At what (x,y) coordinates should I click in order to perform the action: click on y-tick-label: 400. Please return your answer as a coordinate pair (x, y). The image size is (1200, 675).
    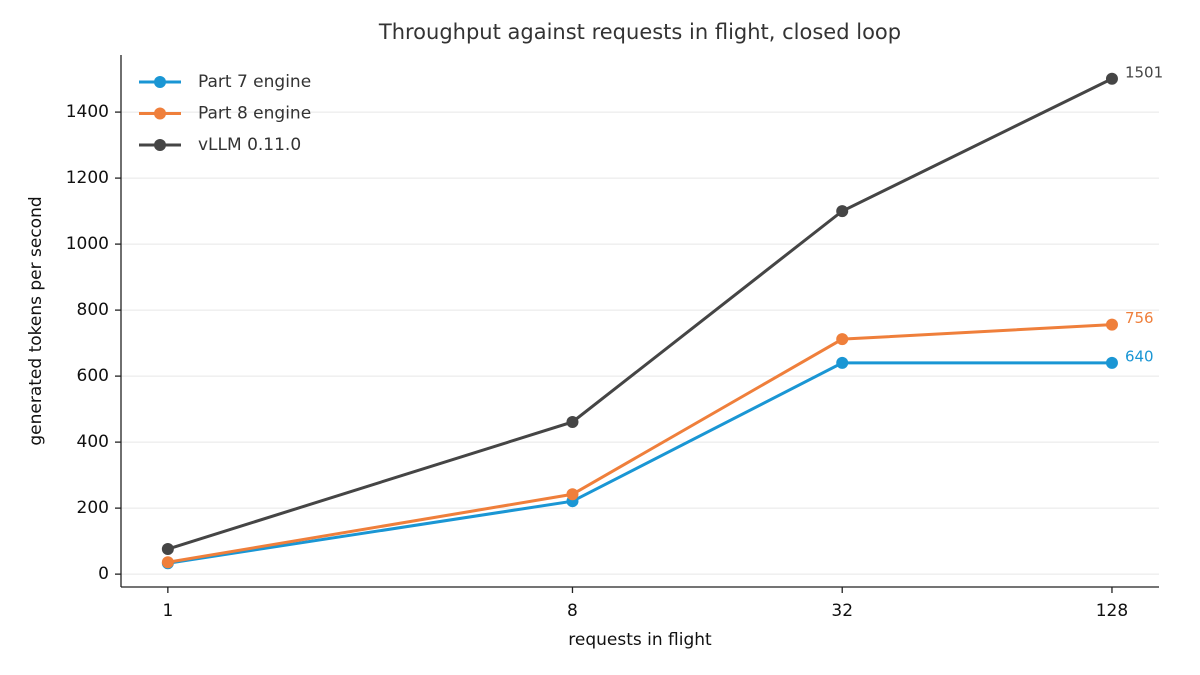
    Looking at the image, I should click on (93, 442).